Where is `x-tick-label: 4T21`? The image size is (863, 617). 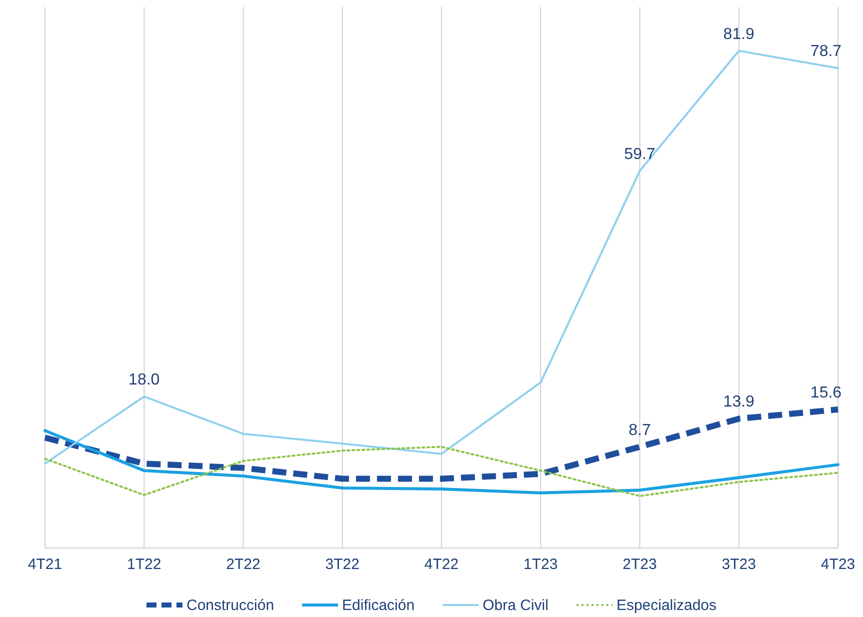 x-tick-label: 4T21 is located at coordinates (45, 564).